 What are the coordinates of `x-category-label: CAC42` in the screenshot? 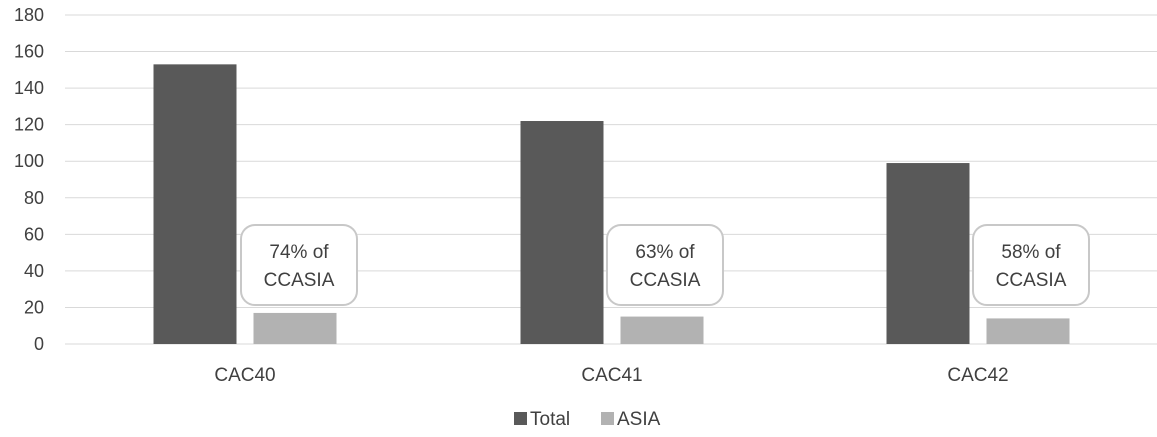 It's located at (977, 375).